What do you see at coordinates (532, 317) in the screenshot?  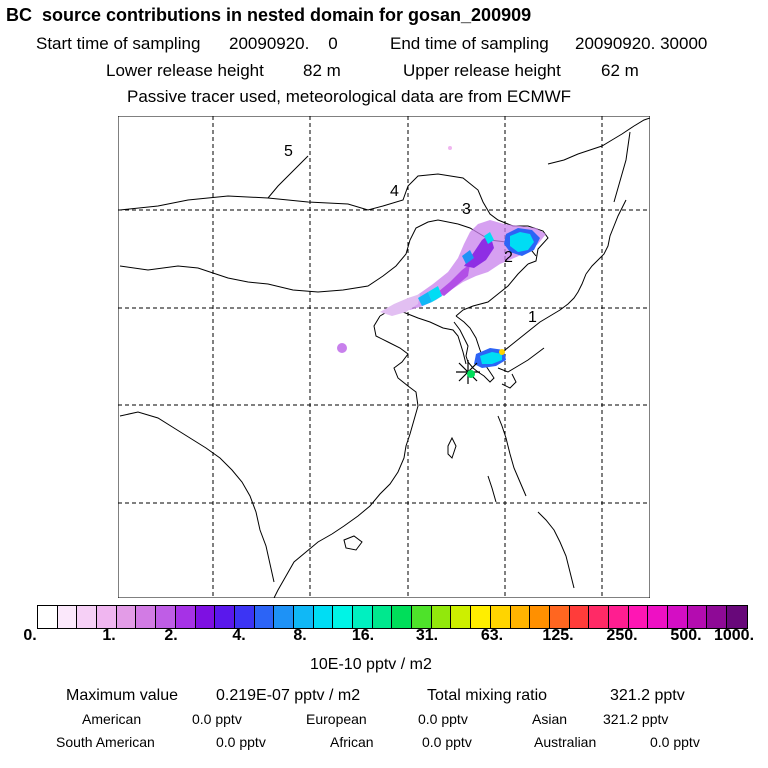 I see `trajectory-label-1: 1` at bounding box center [532, 317].